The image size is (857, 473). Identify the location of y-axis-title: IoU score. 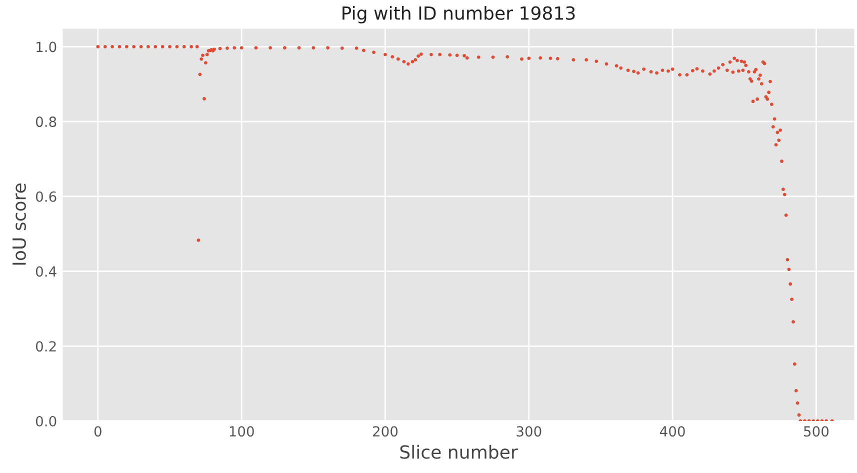
(19, 224).